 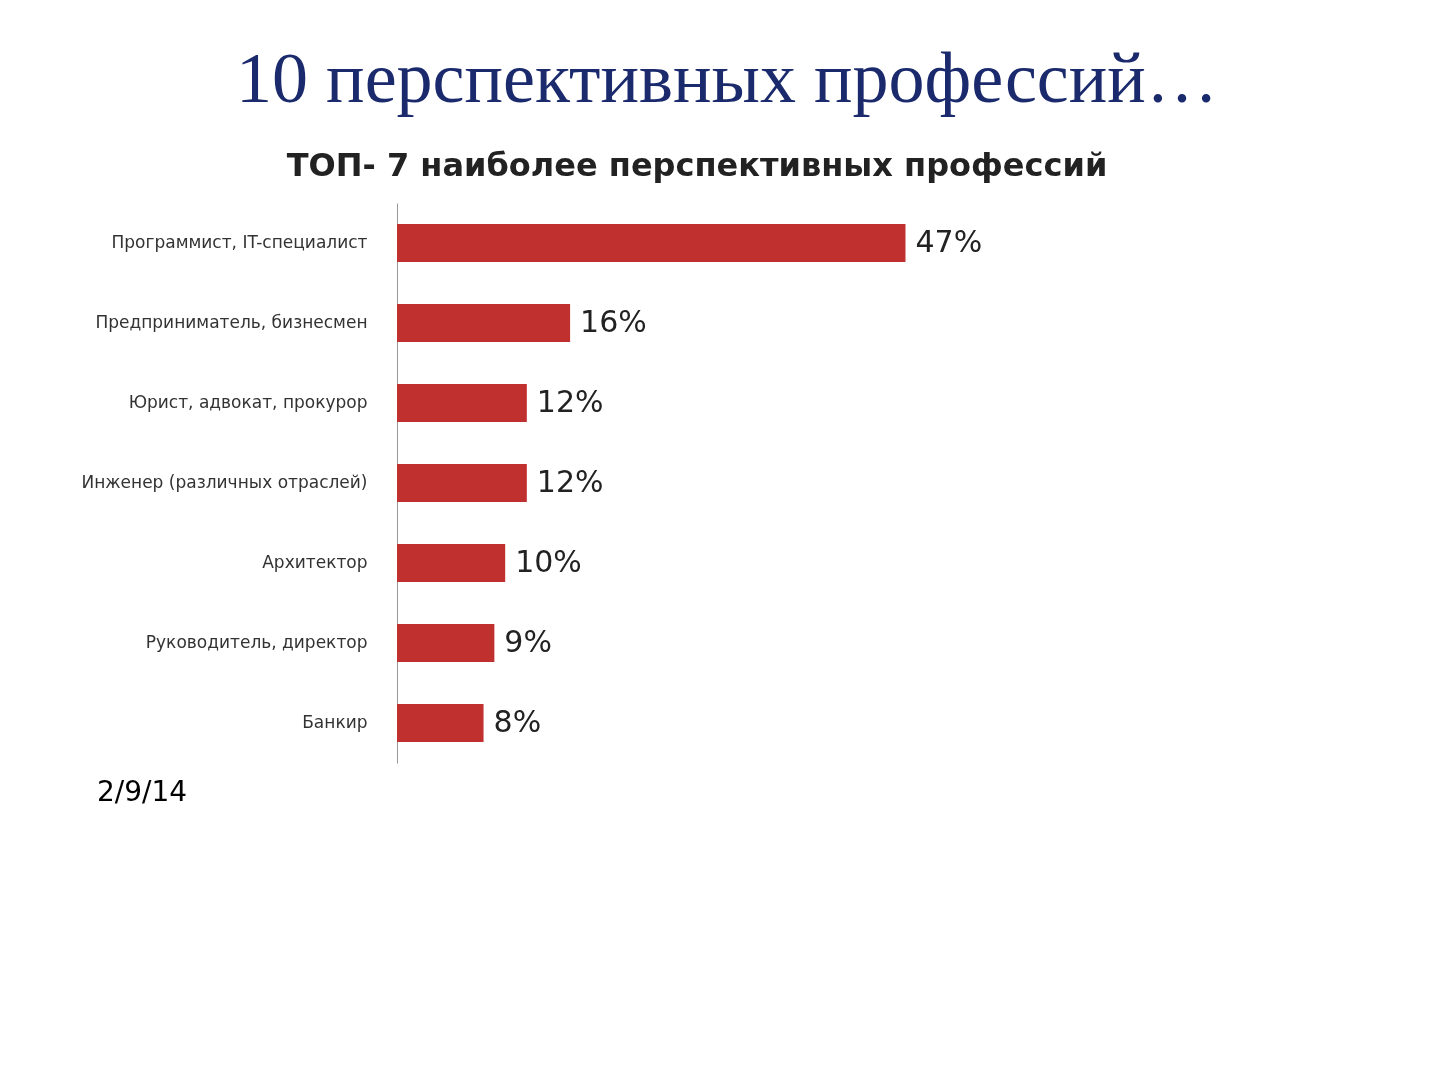 I want to click on y-tick-label: Руководитель, директор, so click(x=256, y=642).